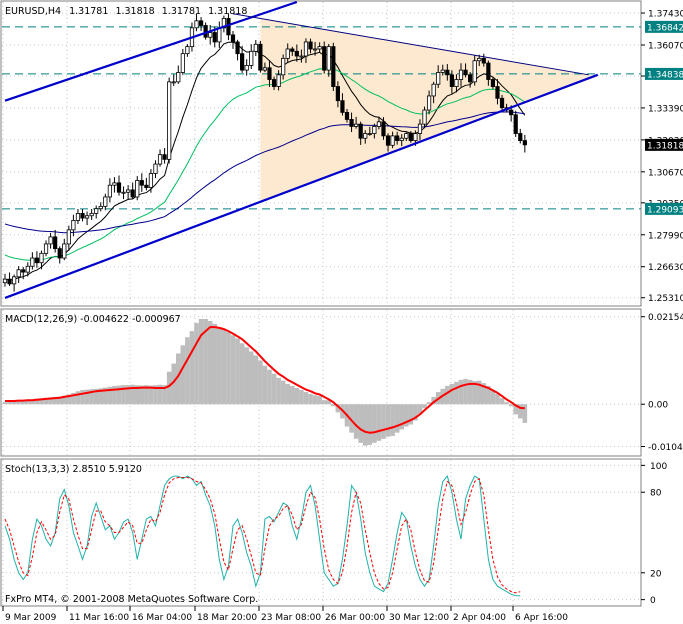 This screenshot has height=624, width=683. What do you see at coordinates (665, 173) in the screenshot?
I see `price-tick-label: 1.30670` at bounding box center [665, 173].